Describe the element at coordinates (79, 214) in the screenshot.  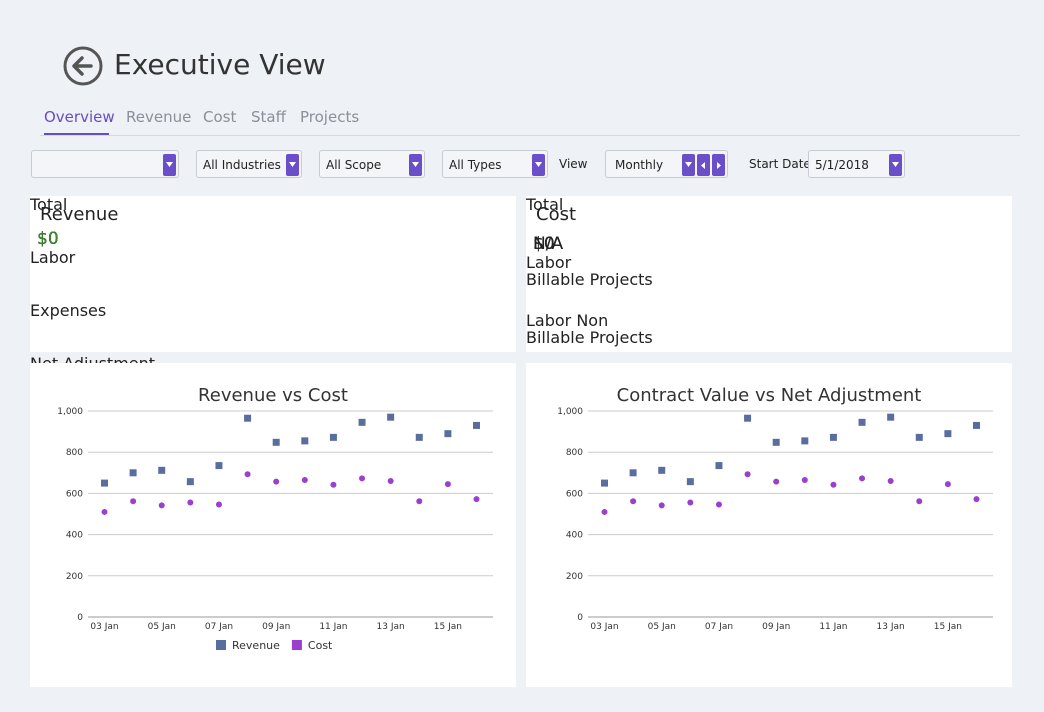
I see `card-title: Revenue` at that location.